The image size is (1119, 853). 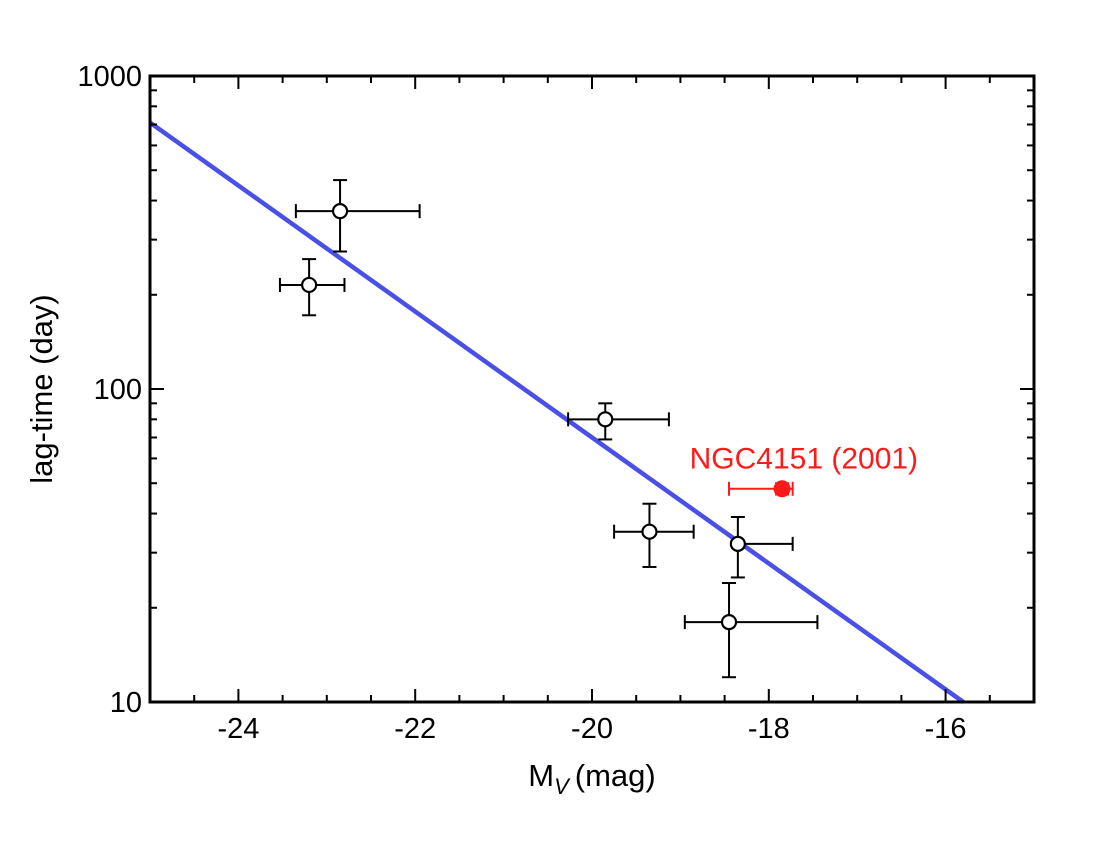 I want to click on x-axis-title-main: M, so click(x=541, y=775).